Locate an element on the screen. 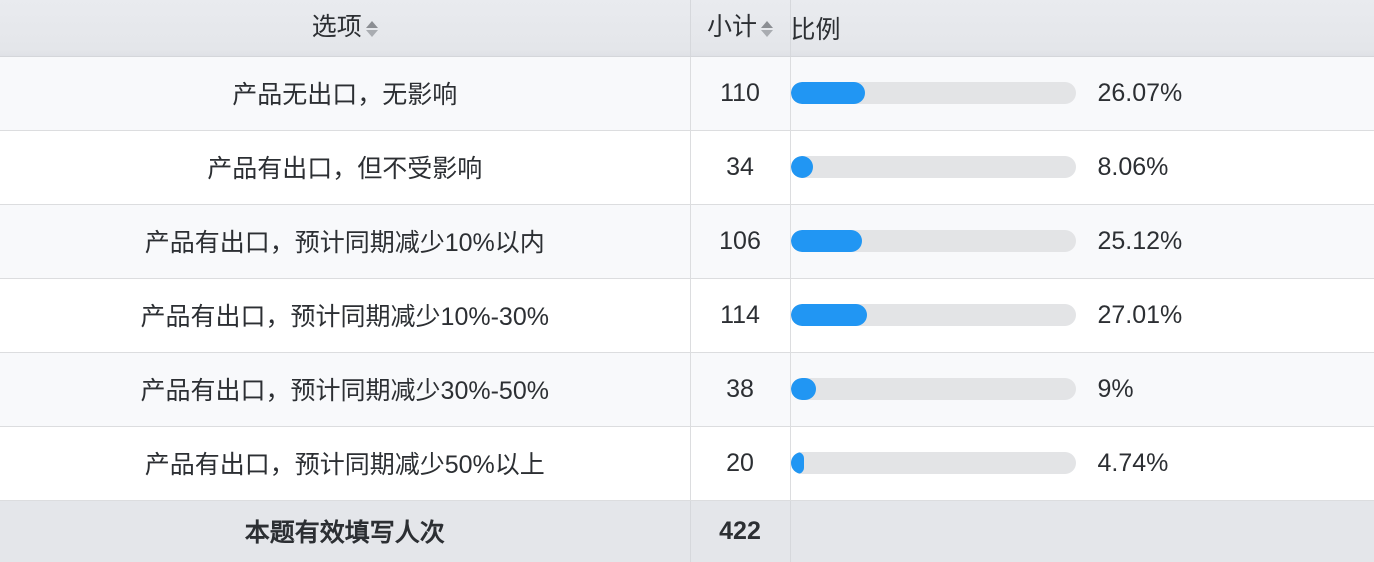 The width and height of the screenshot is (1374, 562). ratio-label: 26.07% is located at coordinates (1140, 92).